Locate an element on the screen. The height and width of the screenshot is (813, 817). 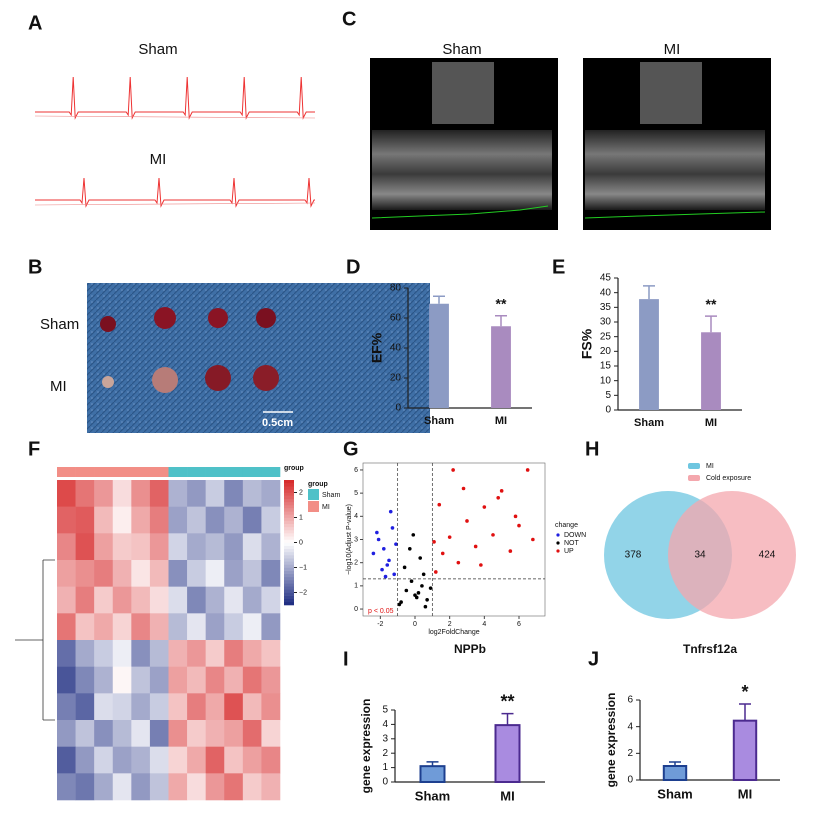
bar is located at coordinates (711, 371).